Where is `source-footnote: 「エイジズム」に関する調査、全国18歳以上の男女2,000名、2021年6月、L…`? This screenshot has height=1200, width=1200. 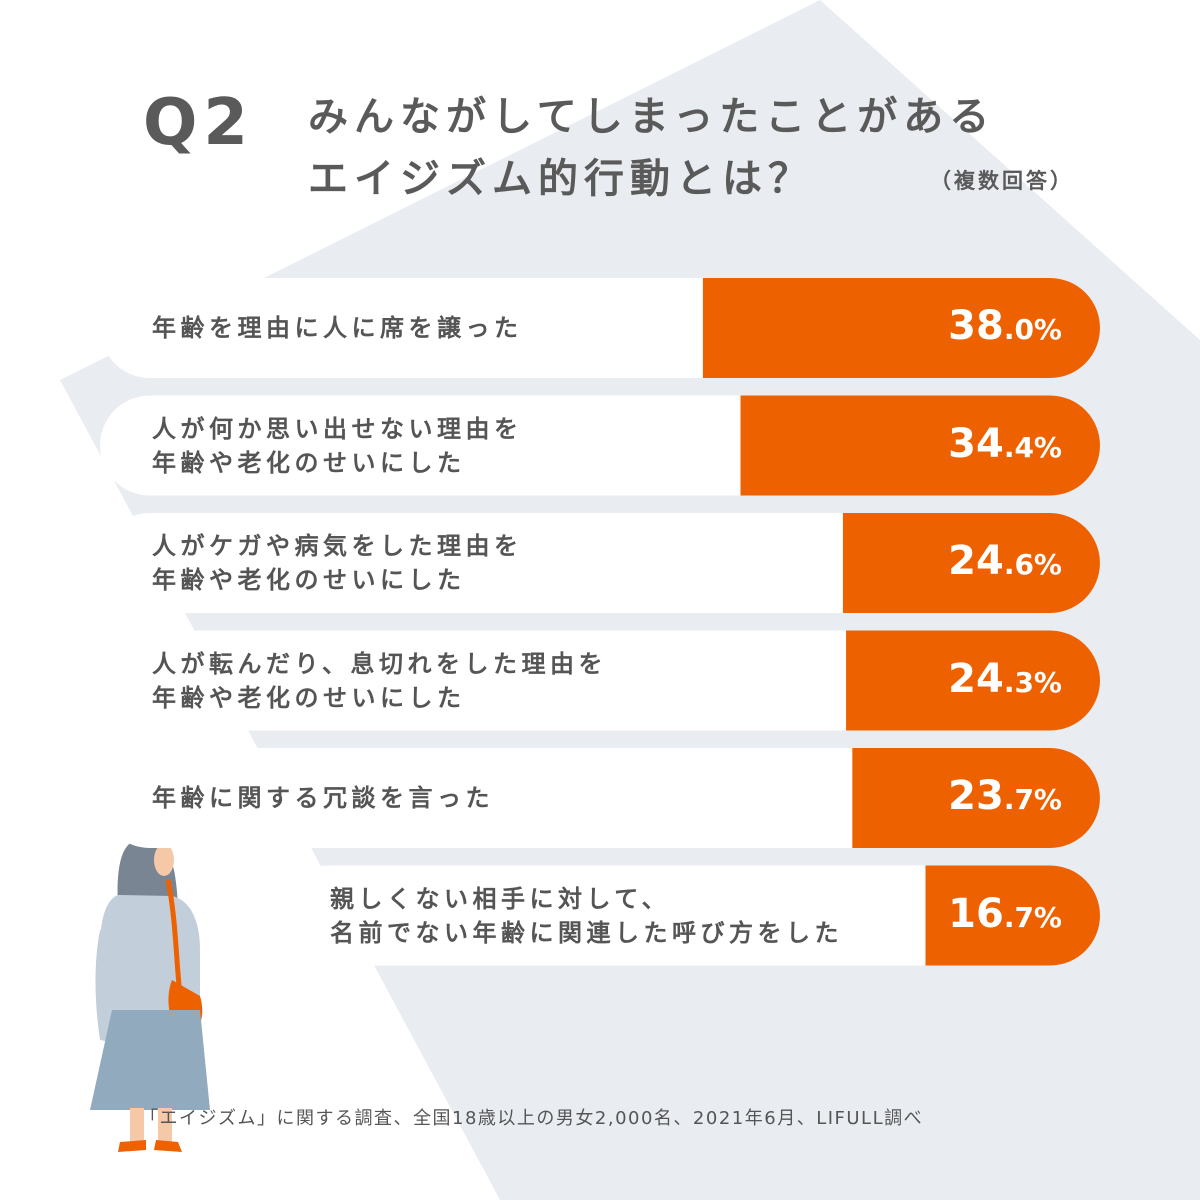 source-footnote: 「エイジズム」に関する調査、全国18歳以上の男女2,000名、2021年6月、L… is located at coordinates (532, 1118).